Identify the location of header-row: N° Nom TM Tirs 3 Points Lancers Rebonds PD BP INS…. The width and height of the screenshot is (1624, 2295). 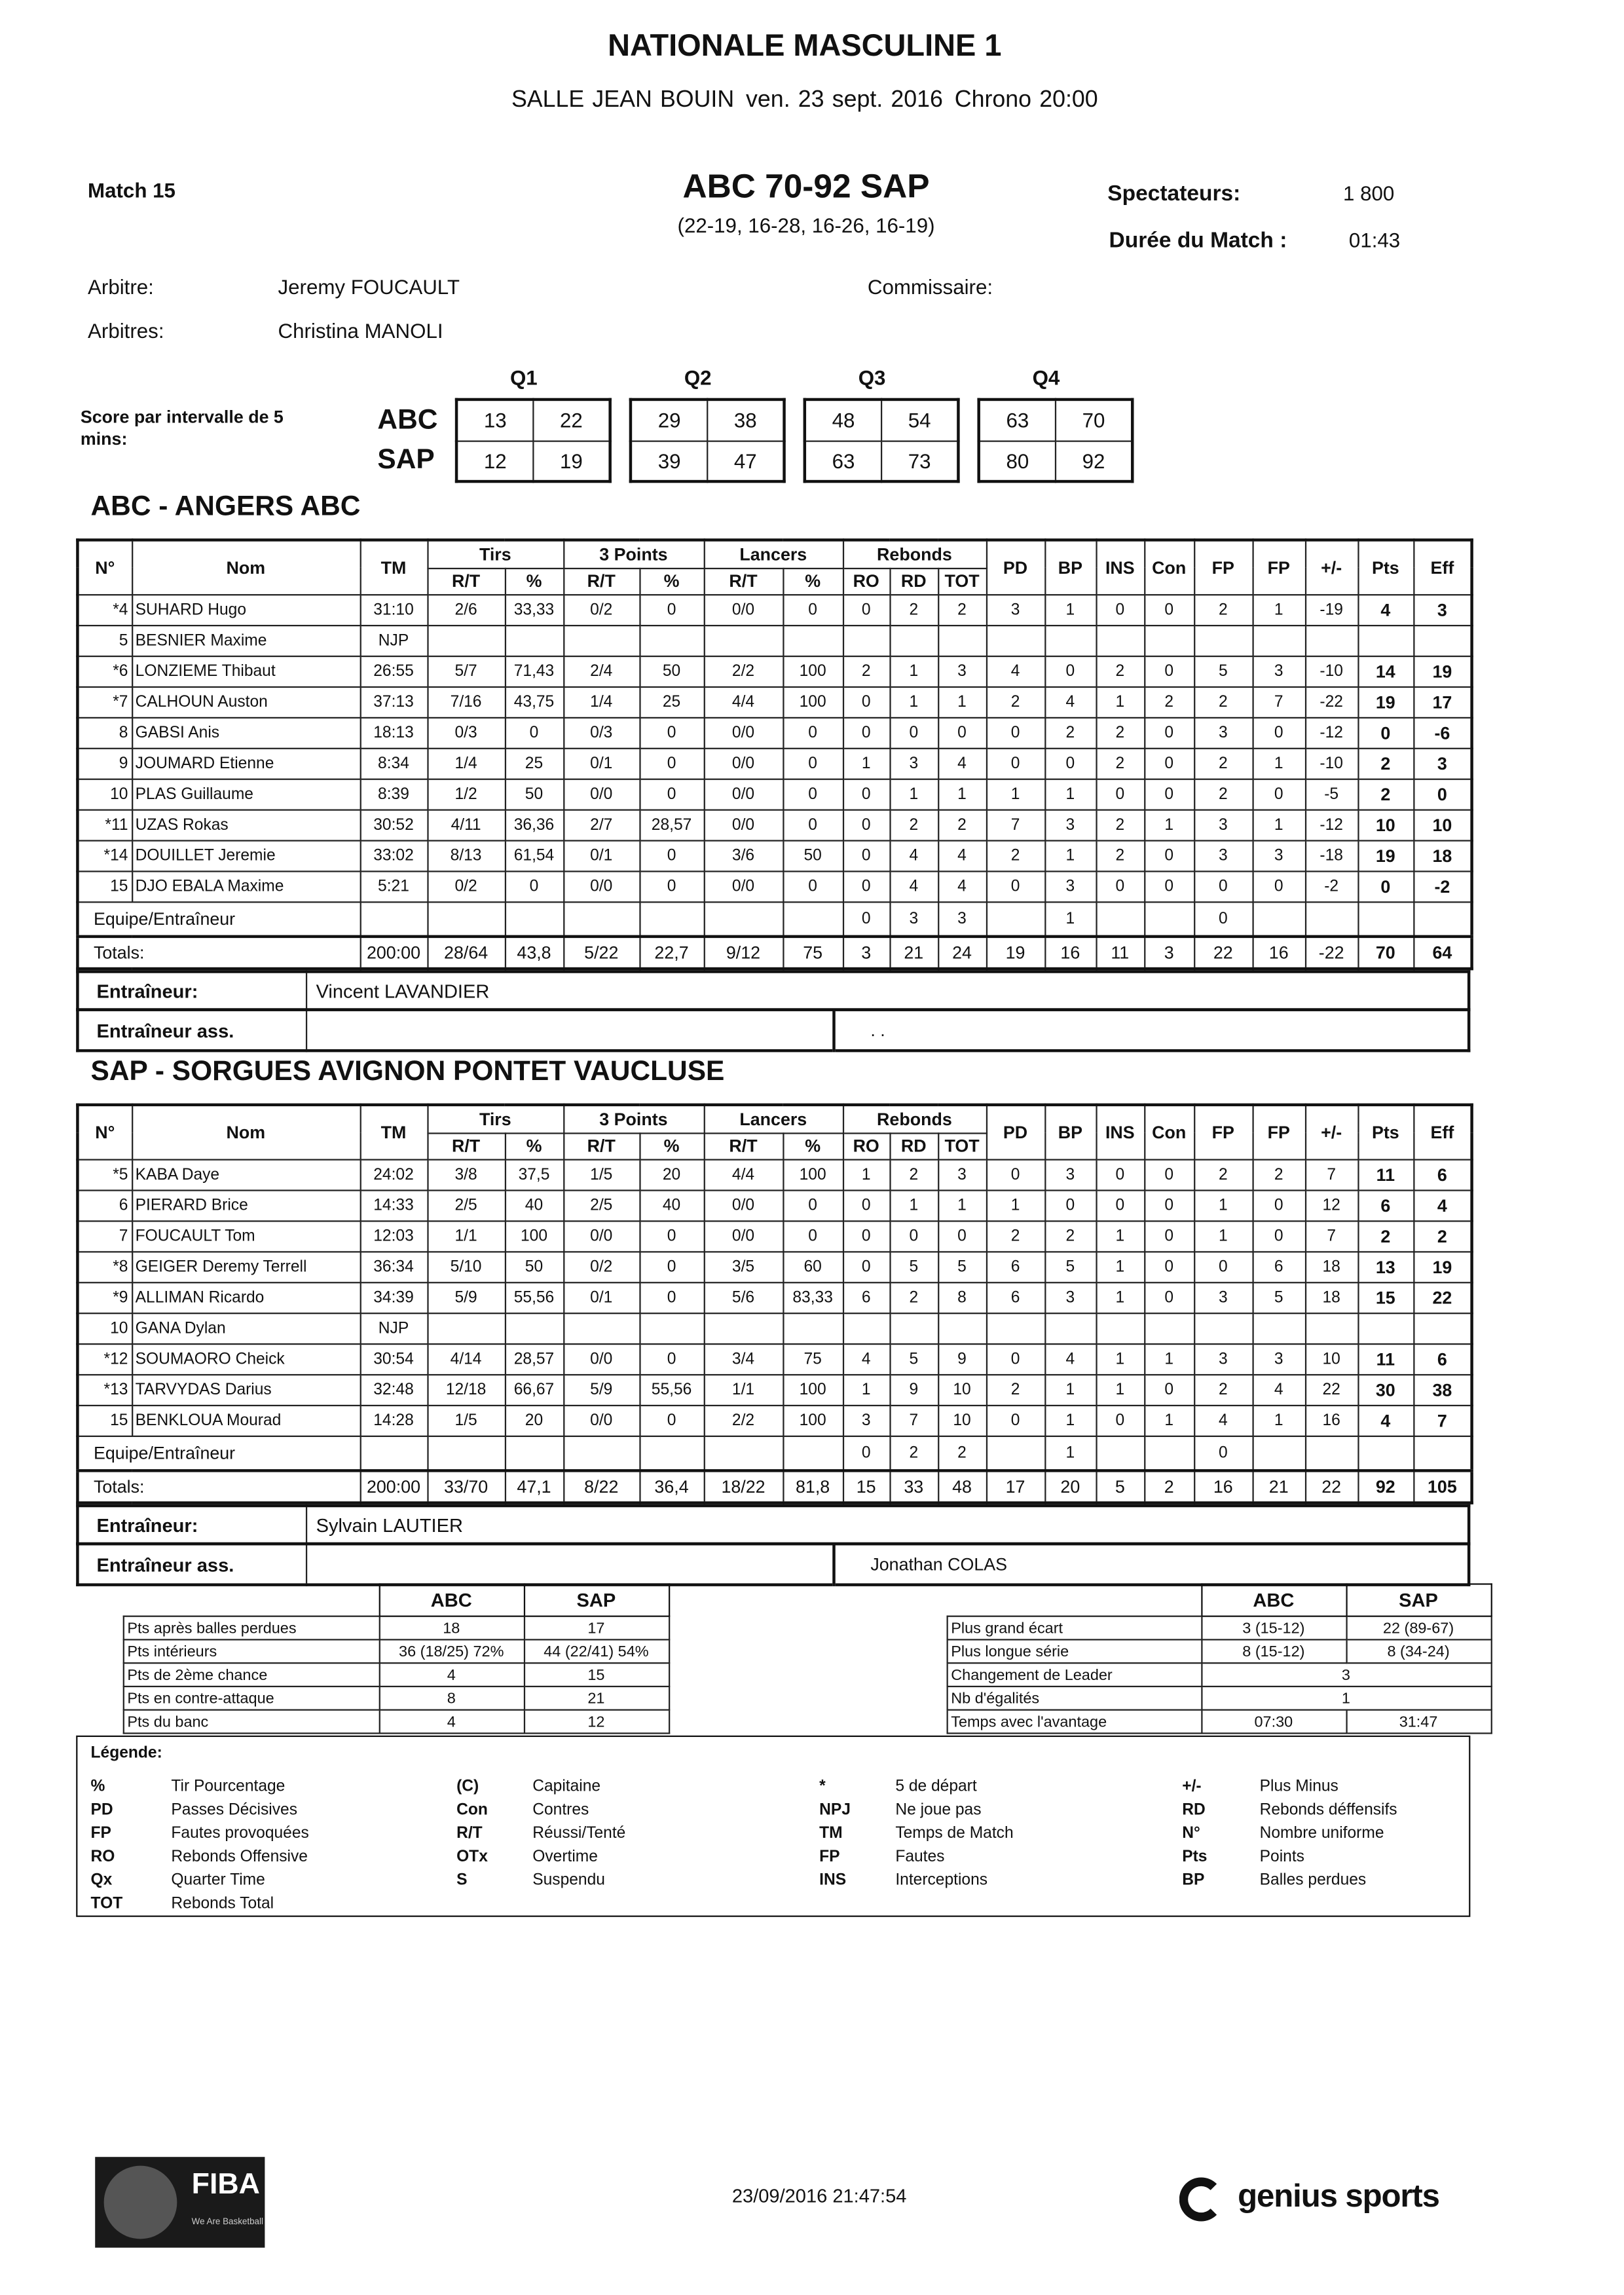
(775, 567).